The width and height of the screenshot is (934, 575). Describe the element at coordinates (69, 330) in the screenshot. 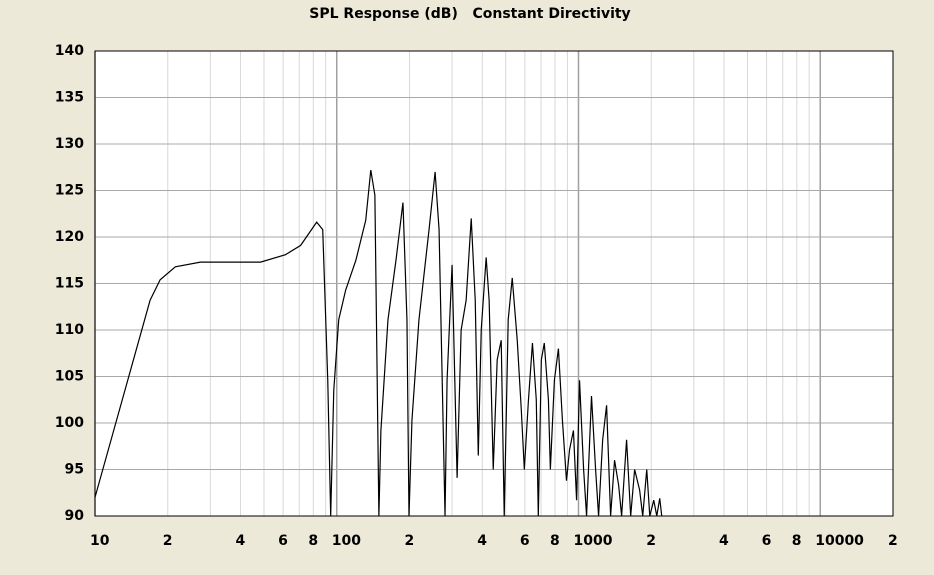

I see `y-tick-label: 110` at that location.